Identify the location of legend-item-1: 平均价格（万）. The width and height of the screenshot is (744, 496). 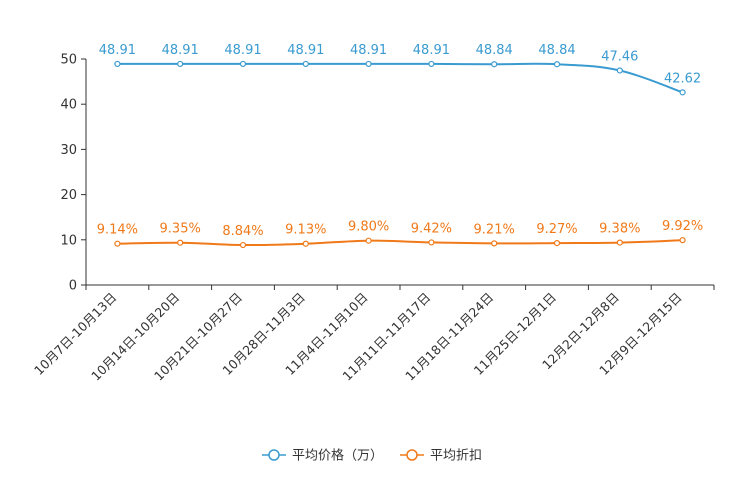
(322, 456).